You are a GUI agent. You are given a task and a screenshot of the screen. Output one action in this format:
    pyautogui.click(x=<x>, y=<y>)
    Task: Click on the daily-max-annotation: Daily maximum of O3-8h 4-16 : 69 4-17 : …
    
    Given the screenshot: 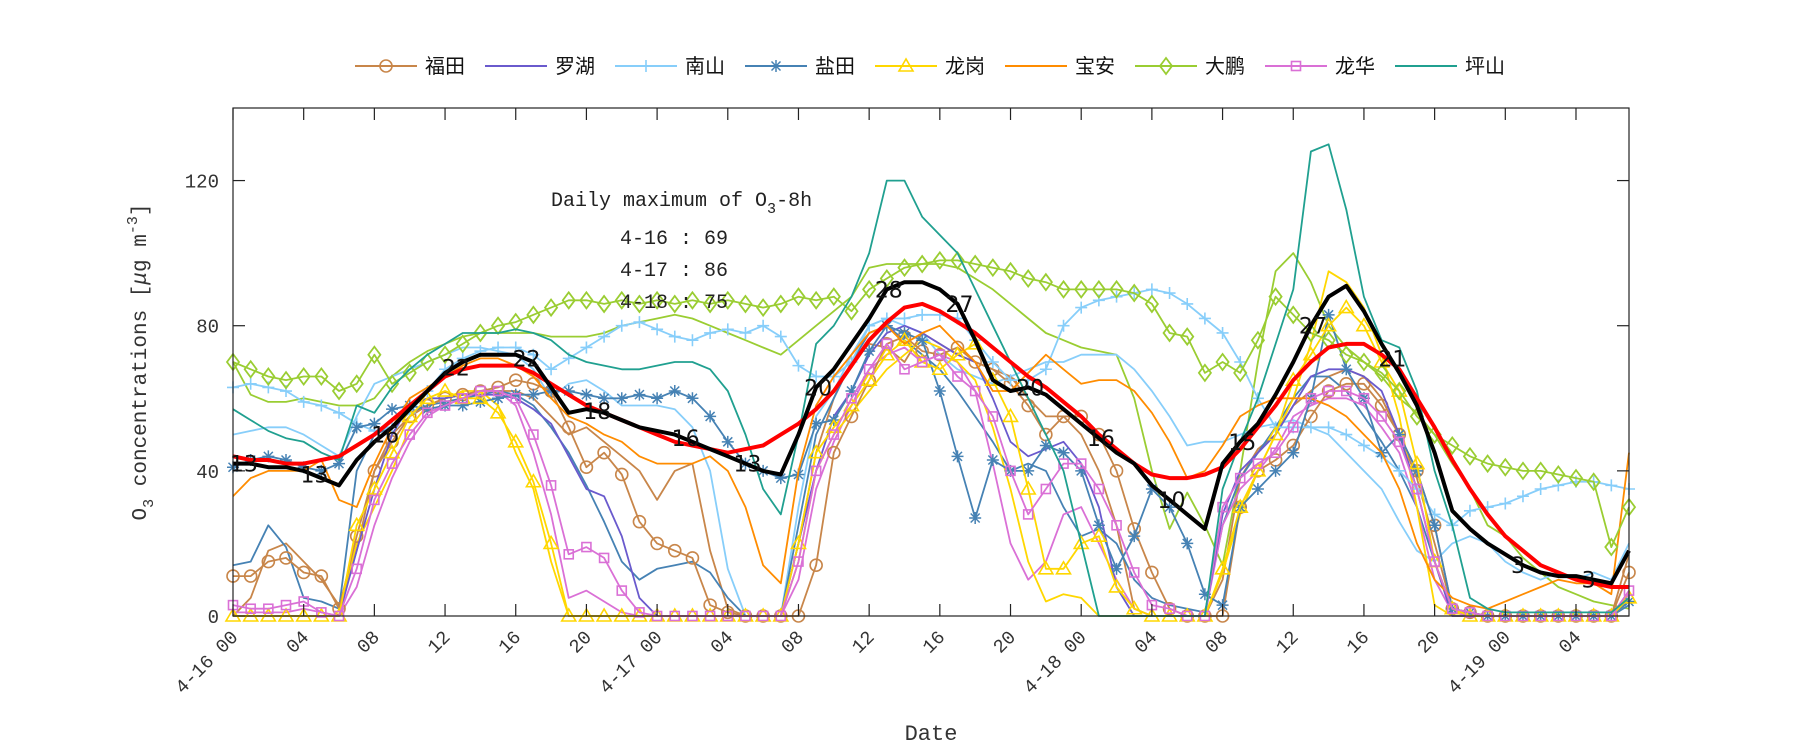 What is the action you would take?
    pyautogui.click(x=681, y=252)
    